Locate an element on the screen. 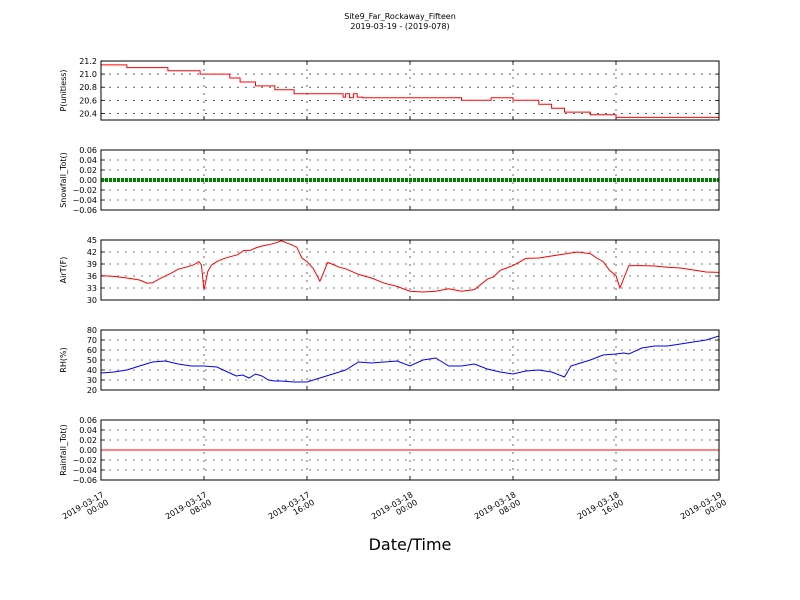  x-axis-label: Date/Time is located at coordinates (410, 544).